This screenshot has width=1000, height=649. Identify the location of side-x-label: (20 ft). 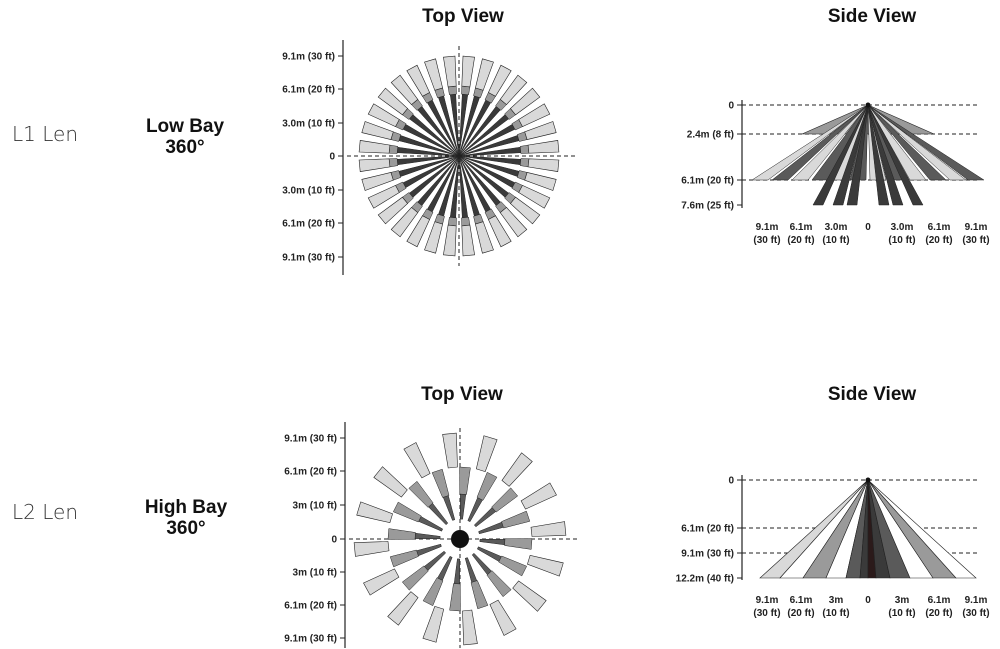
(800, 240).